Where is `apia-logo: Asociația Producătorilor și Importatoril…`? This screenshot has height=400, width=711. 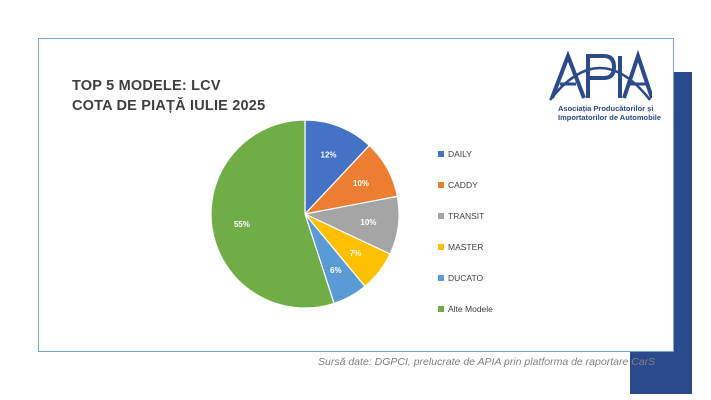 apia-logo: Asociația Producătorilor și Importatoril… is located at coordinates (605, 86).